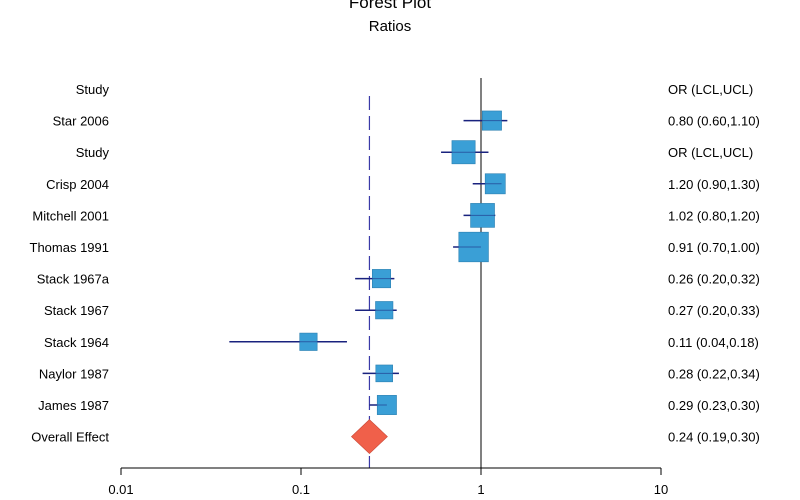  Describe the element at coordinates (399, 373) in the screenshot. I see `row-9: Naylor 1987 0.28 (0.22,0.34)` at that location.